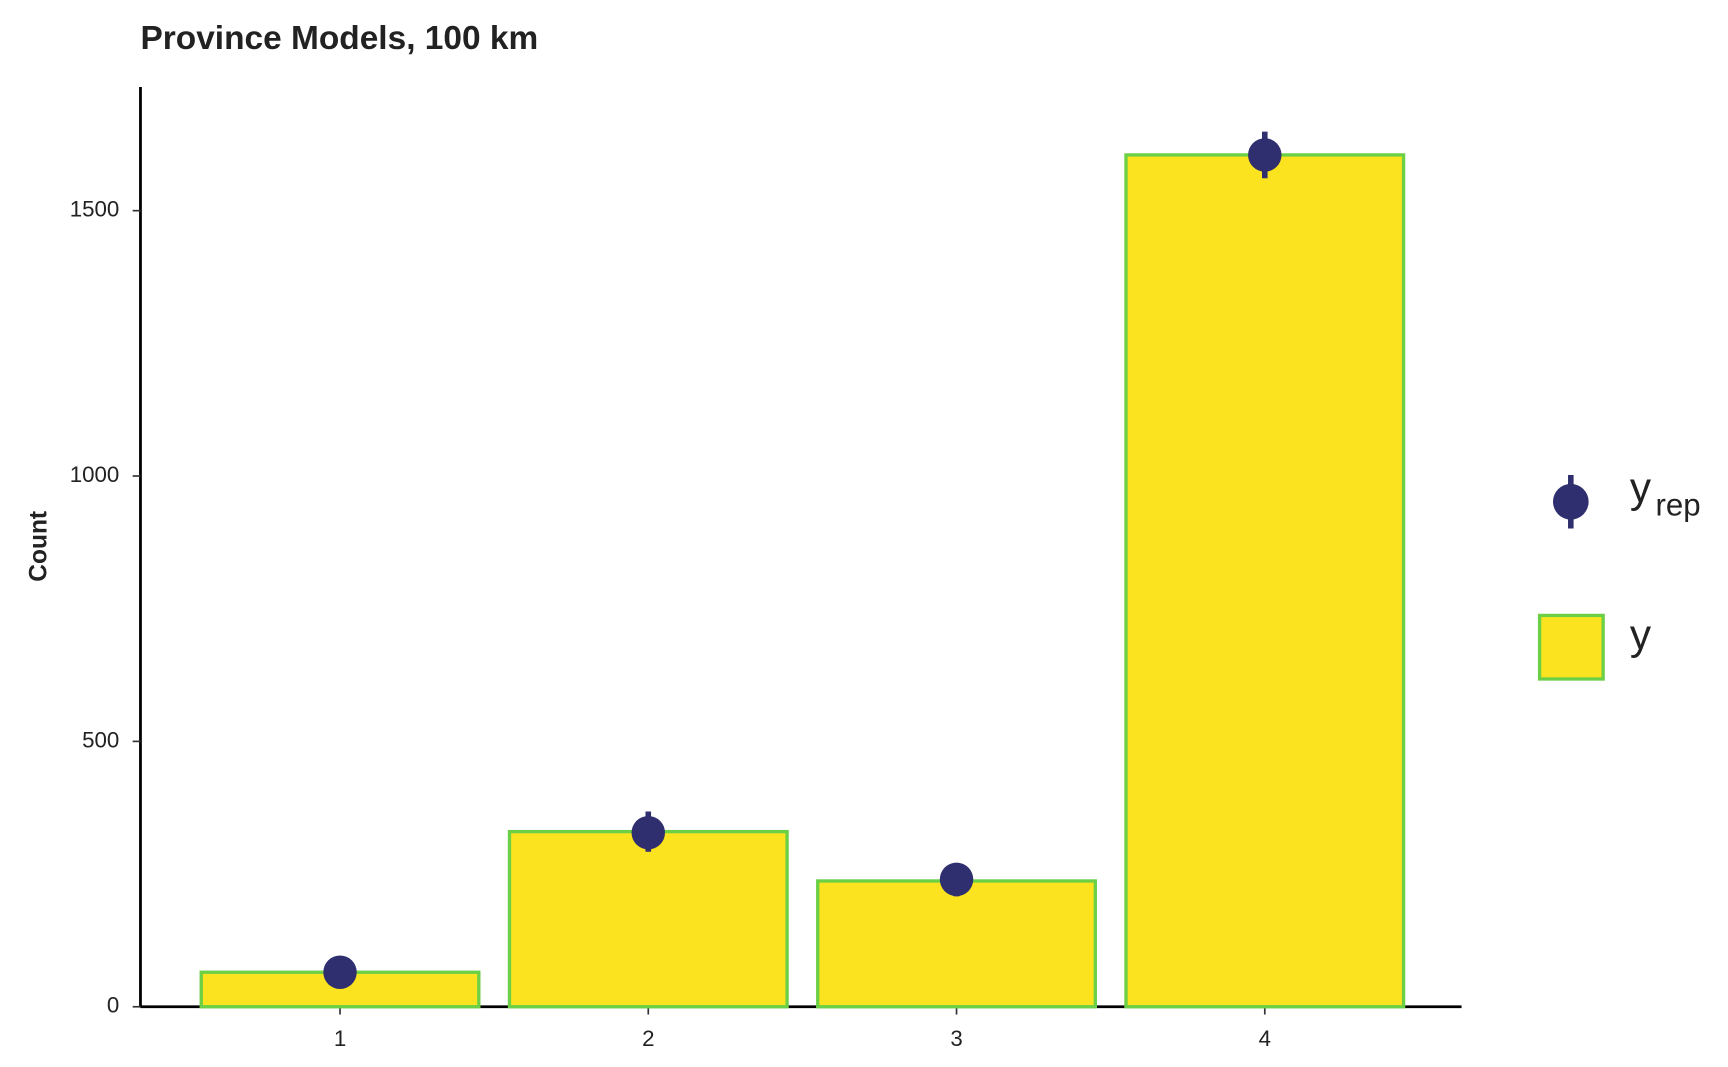 This screenshot has width=1728, height=1067. What do you see at coordinates (648, 1038) in the screenshot?
I see `x-tick-label: 2` at bounding box center [648, 1038].